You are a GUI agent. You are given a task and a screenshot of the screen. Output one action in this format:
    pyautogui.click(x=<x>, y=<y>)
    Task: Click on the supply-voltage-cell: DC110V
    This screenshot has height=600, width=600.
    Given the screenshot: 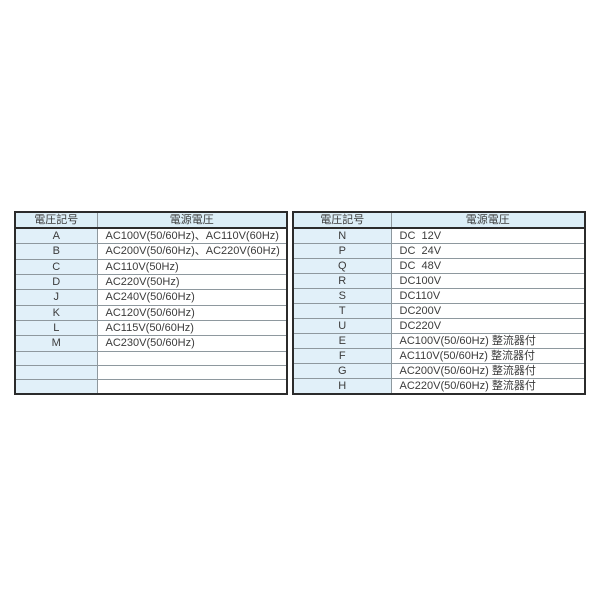 What is the action you would take?
    pyautogui.click(x=488, y=296)
    